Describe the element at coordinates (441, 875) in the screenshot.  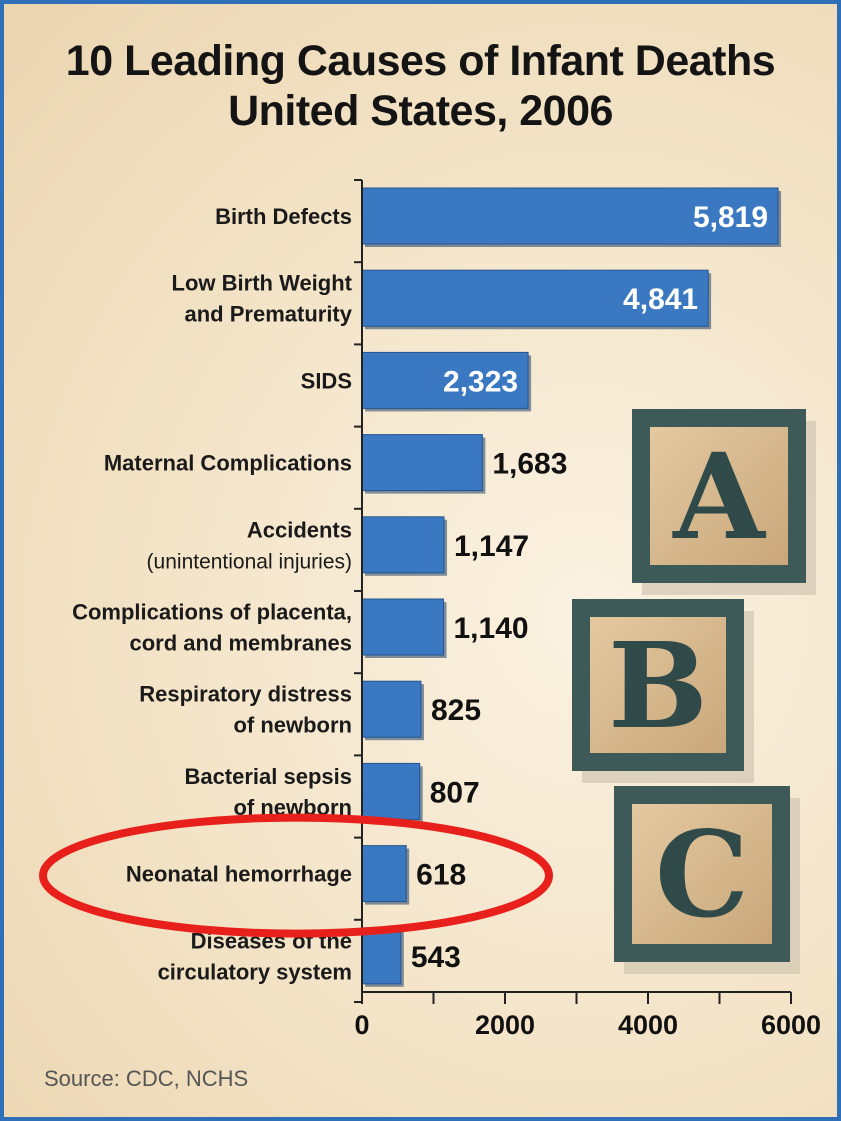
I see `value-label: 618` at that location.